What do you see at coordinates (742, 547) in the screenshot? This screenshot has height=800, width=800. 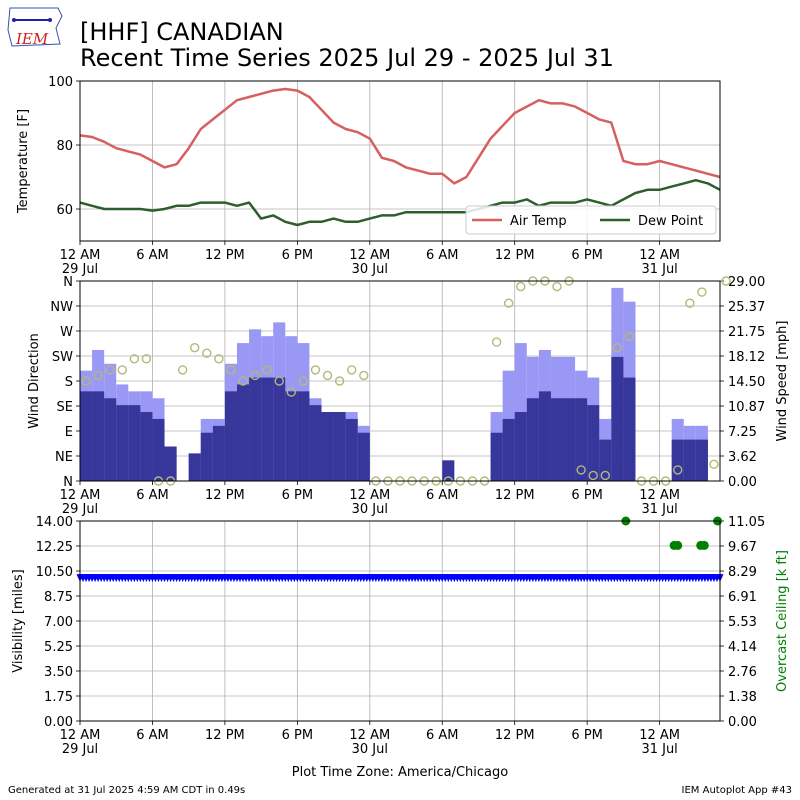 I see `y2-tick-label: 9.67` at bounding box center [742, 547].